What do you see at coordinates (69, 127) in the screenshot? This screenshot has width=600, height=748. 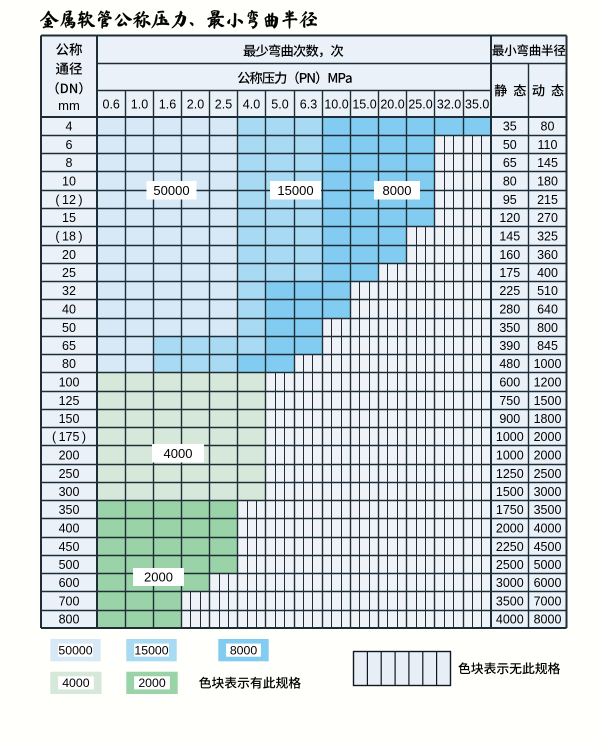 I see `svg-text: 4` at bounding box center [69, 127].